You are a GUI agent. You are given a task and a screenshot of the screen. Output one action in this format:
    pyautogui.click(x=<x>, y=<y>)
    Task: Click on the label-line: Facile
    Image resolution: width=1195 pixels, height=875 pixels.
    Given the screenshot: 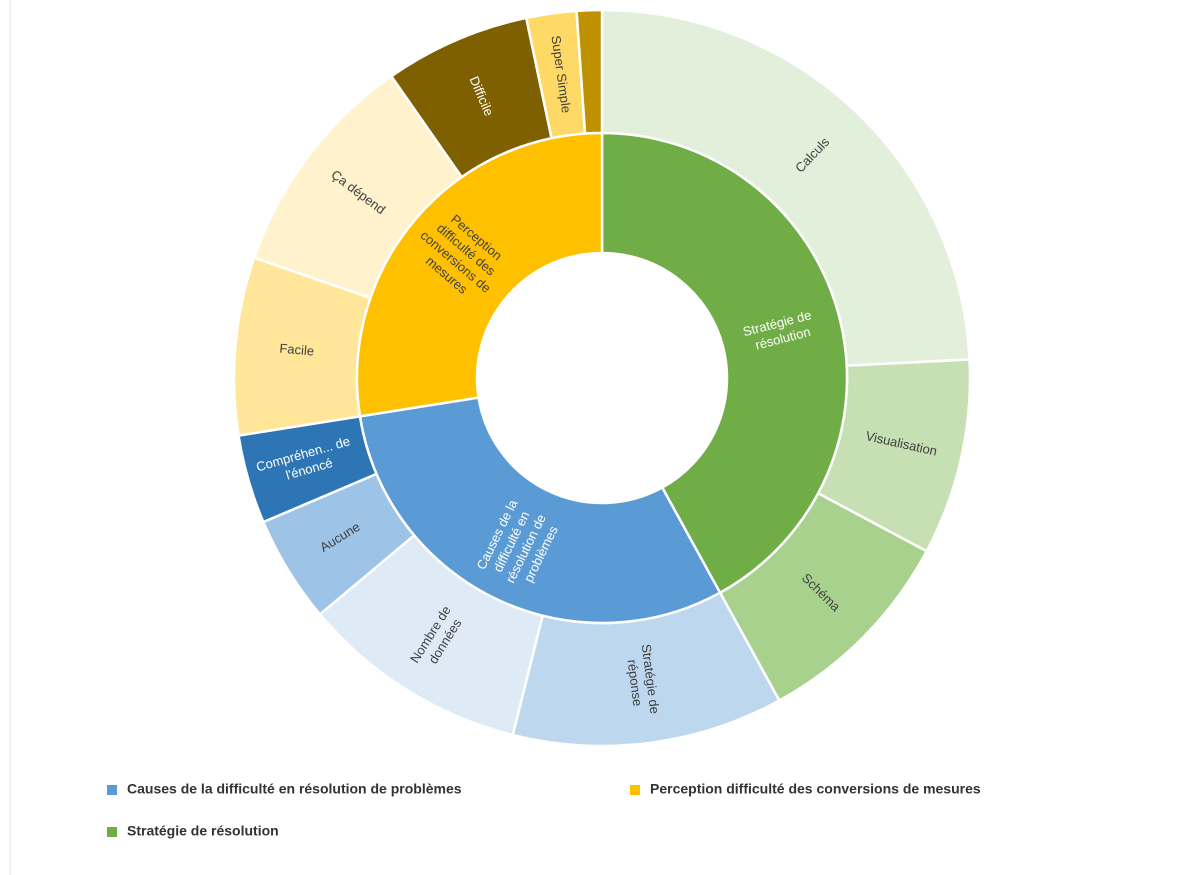 What is the action you would take?
    pyautogui.click(x=297, y=350)
    